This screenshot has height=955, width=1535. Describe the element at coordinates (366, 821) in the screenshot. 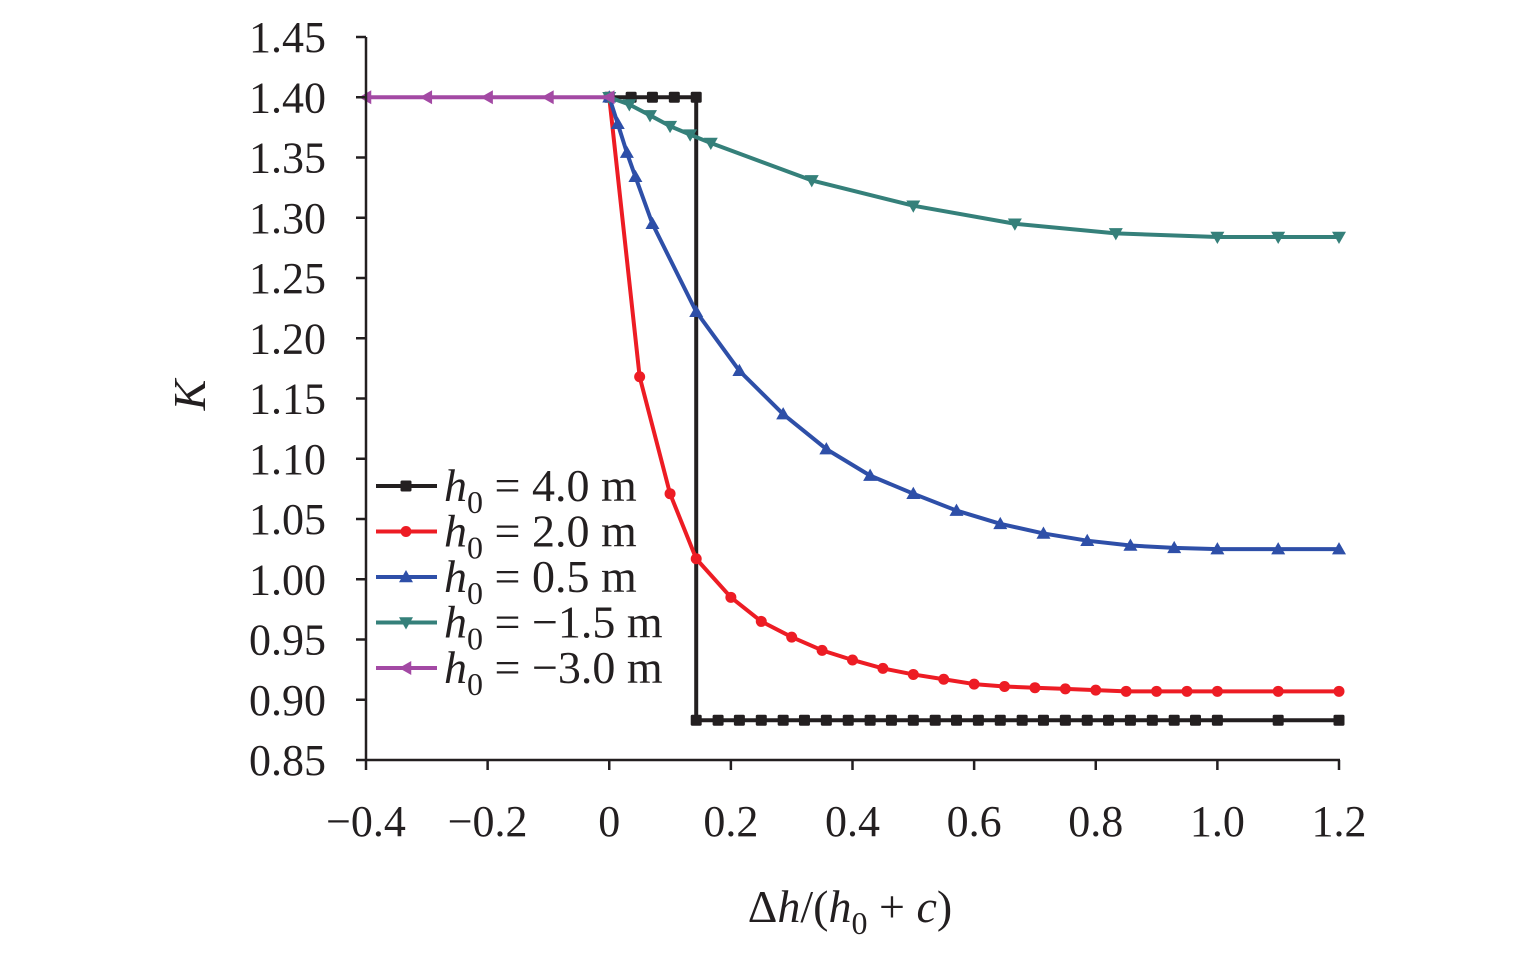

I see `x-tick-label: −0.4` at that location.